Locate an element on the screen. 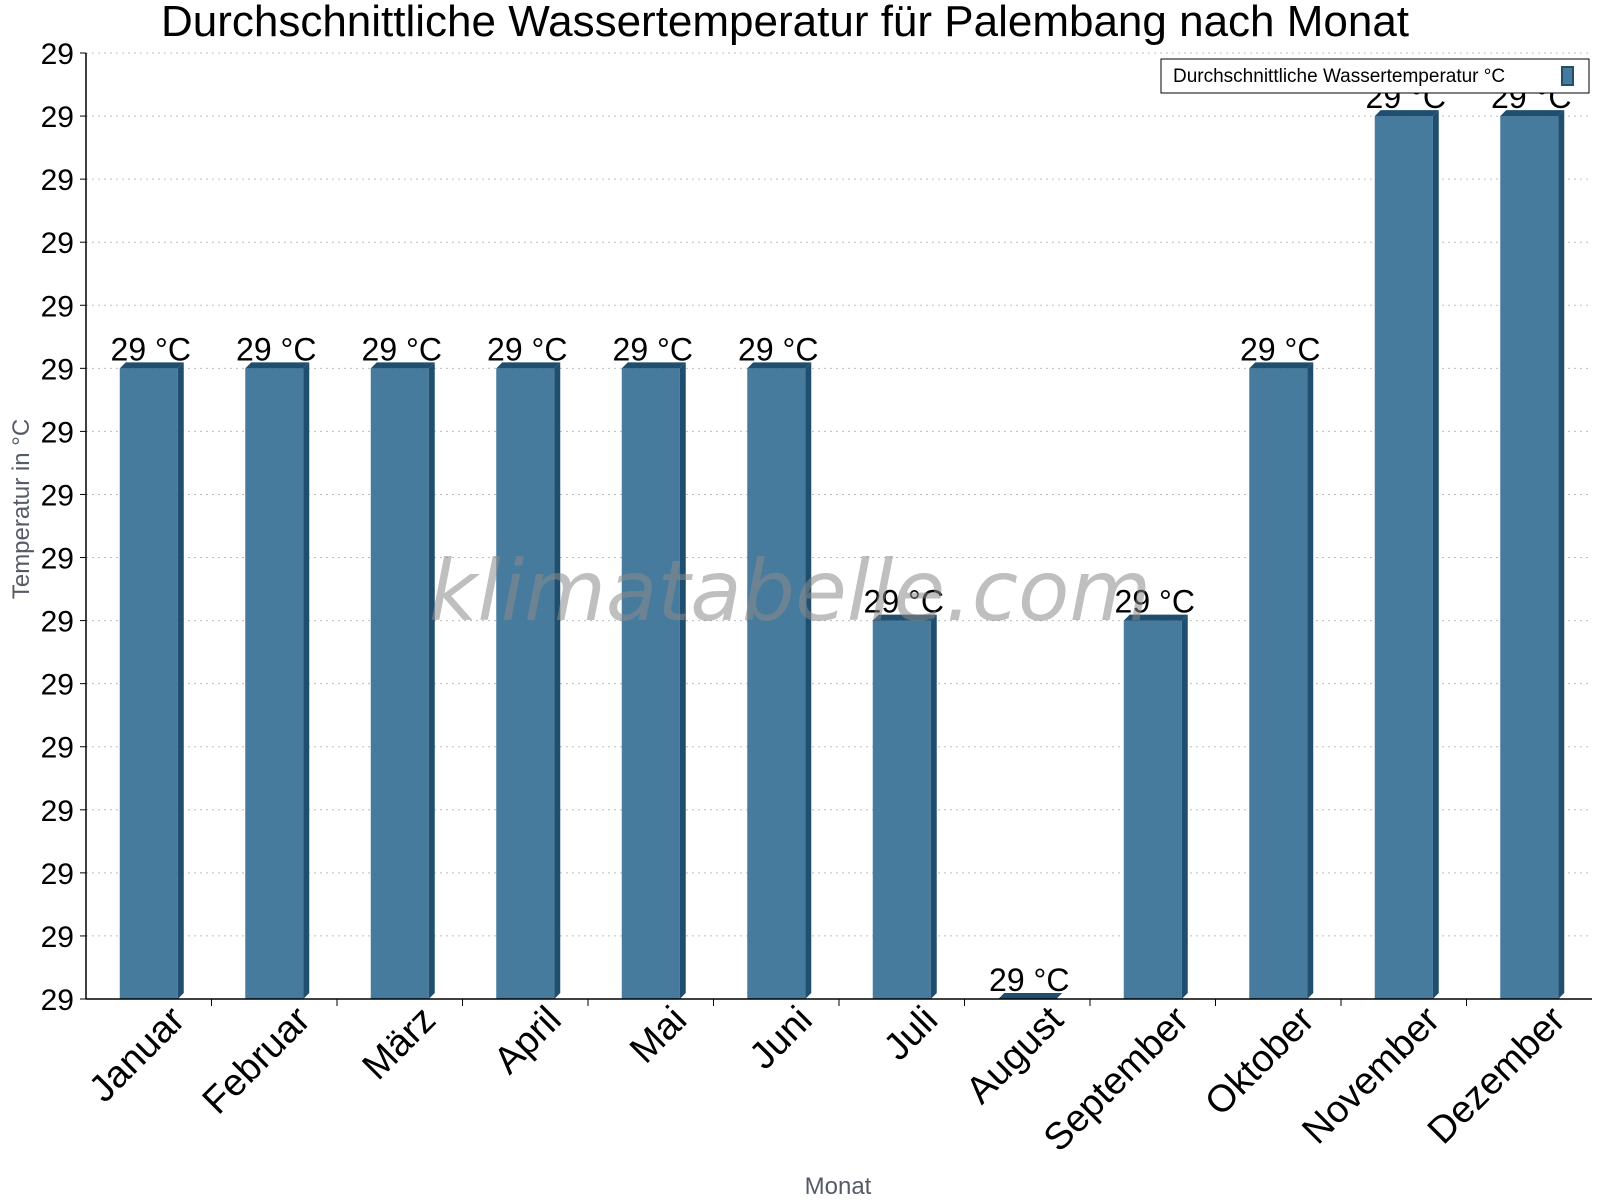 The height and width of the screenshot is (1200, 1600). legend-box is located at coordinates (1375, 76).